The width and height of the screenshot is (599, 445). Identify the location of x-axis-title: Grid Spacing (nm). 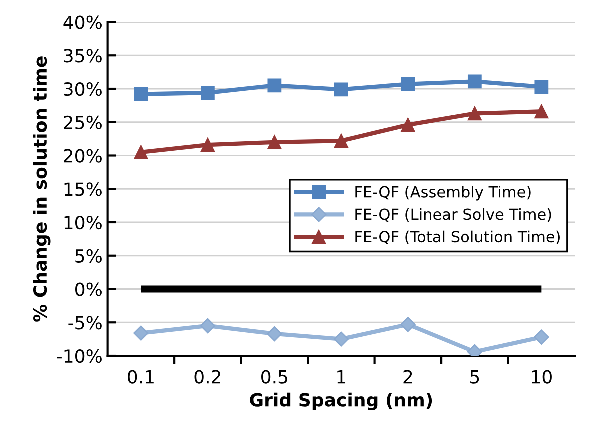
(341, 401).